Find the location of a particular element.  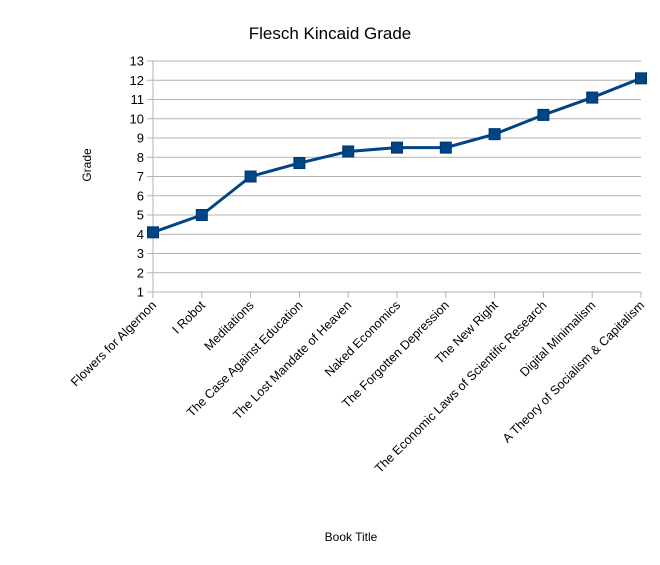

y-tick-label: 9 is located at coordinates (140, 138).